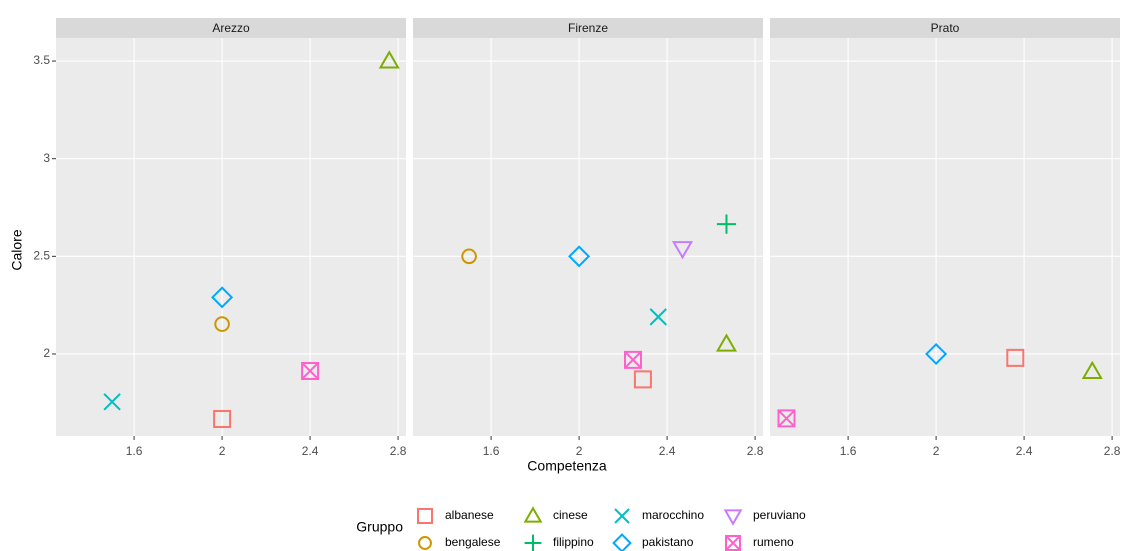 This screenshot has height=551, width=1122. I want to click on legend-label: marocchino, so click(673, 515).